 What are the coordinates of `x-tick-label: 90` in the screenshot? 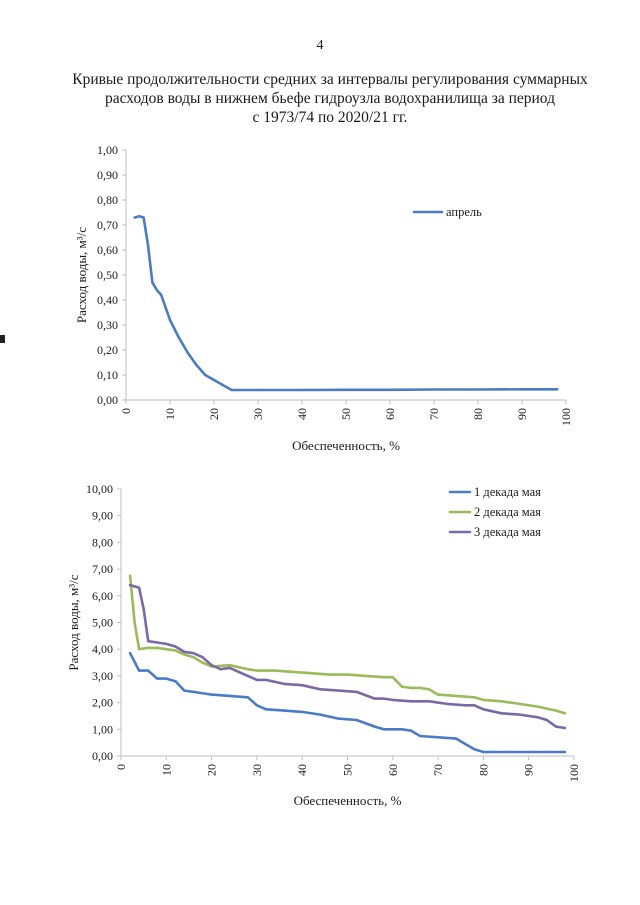 It's located at (522, 414).